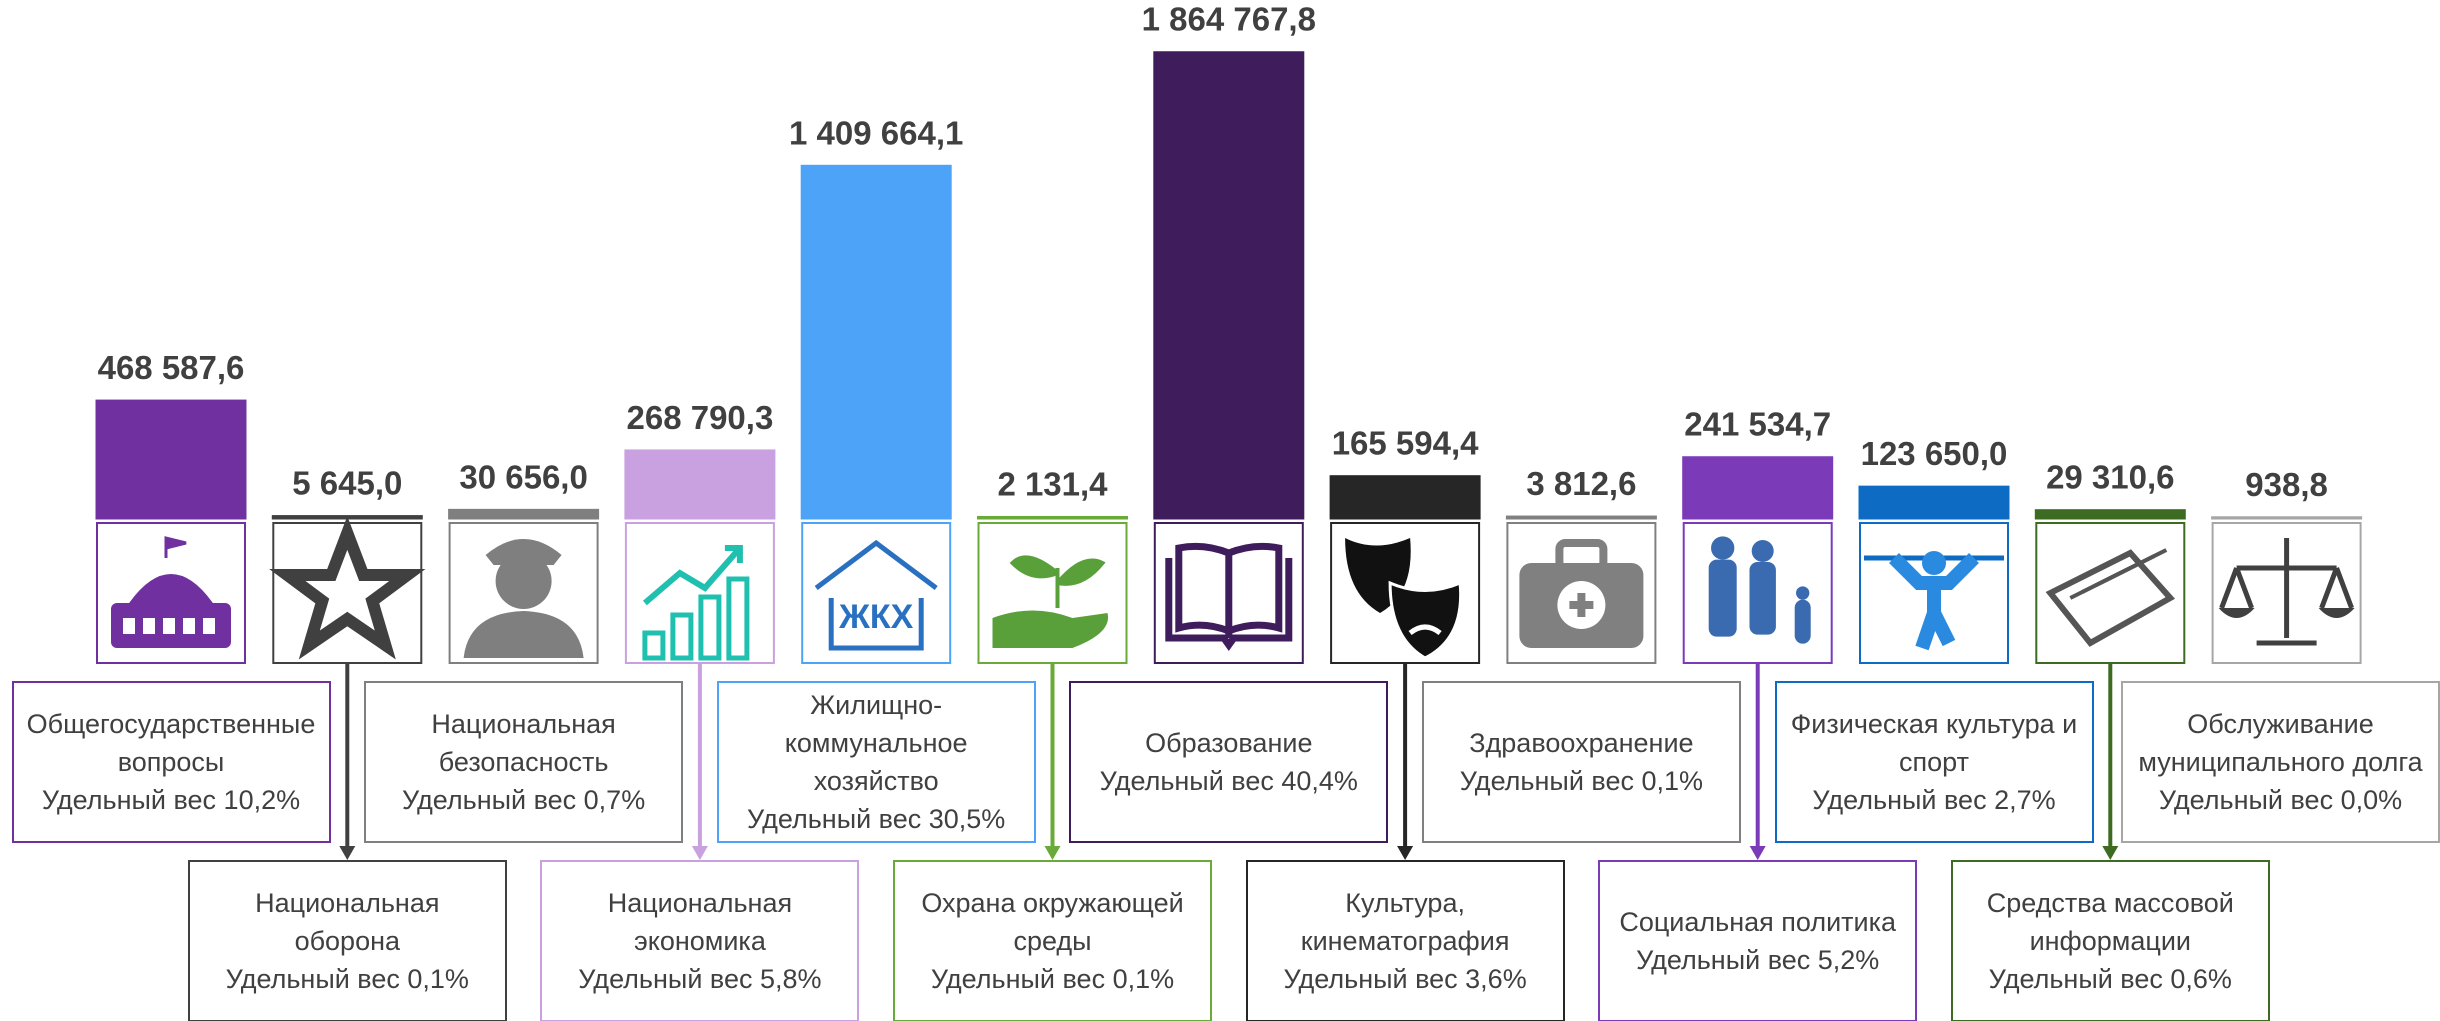 Image resolution: width=2440 pixels, height=1021 pixels. I want to click on share-label: Удельный вес 2,7%, so click(1934, 800).